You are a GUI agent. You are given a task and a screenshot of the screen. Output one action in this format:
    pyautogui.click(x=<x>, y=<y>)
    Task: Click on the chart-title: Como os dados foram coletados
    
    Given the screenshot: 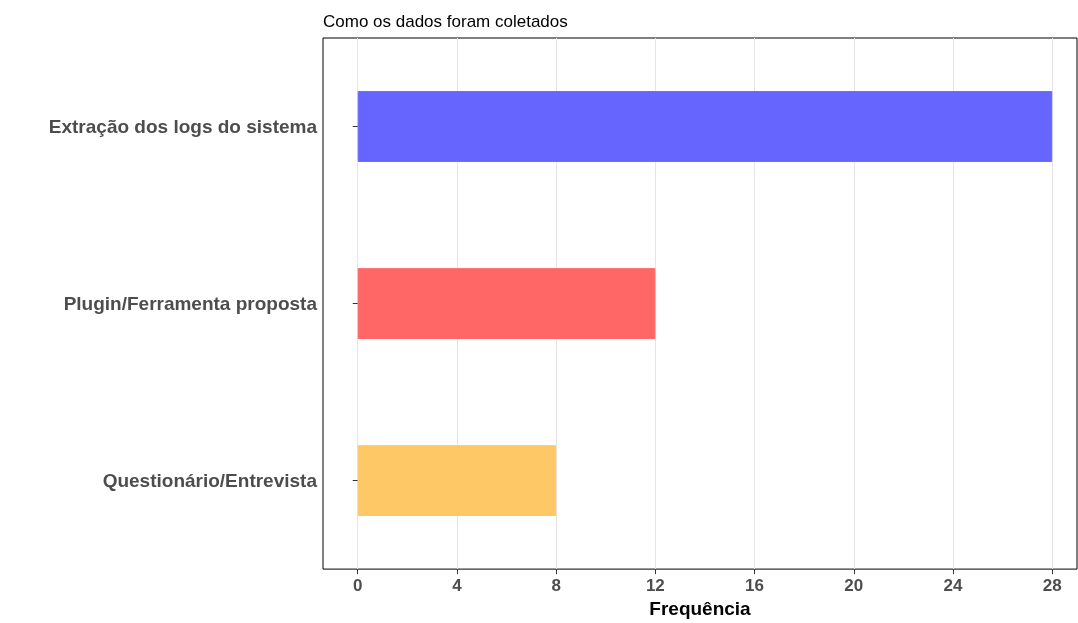 What is the action you would take?
    pyautogui.click(x=445, y=21)
    